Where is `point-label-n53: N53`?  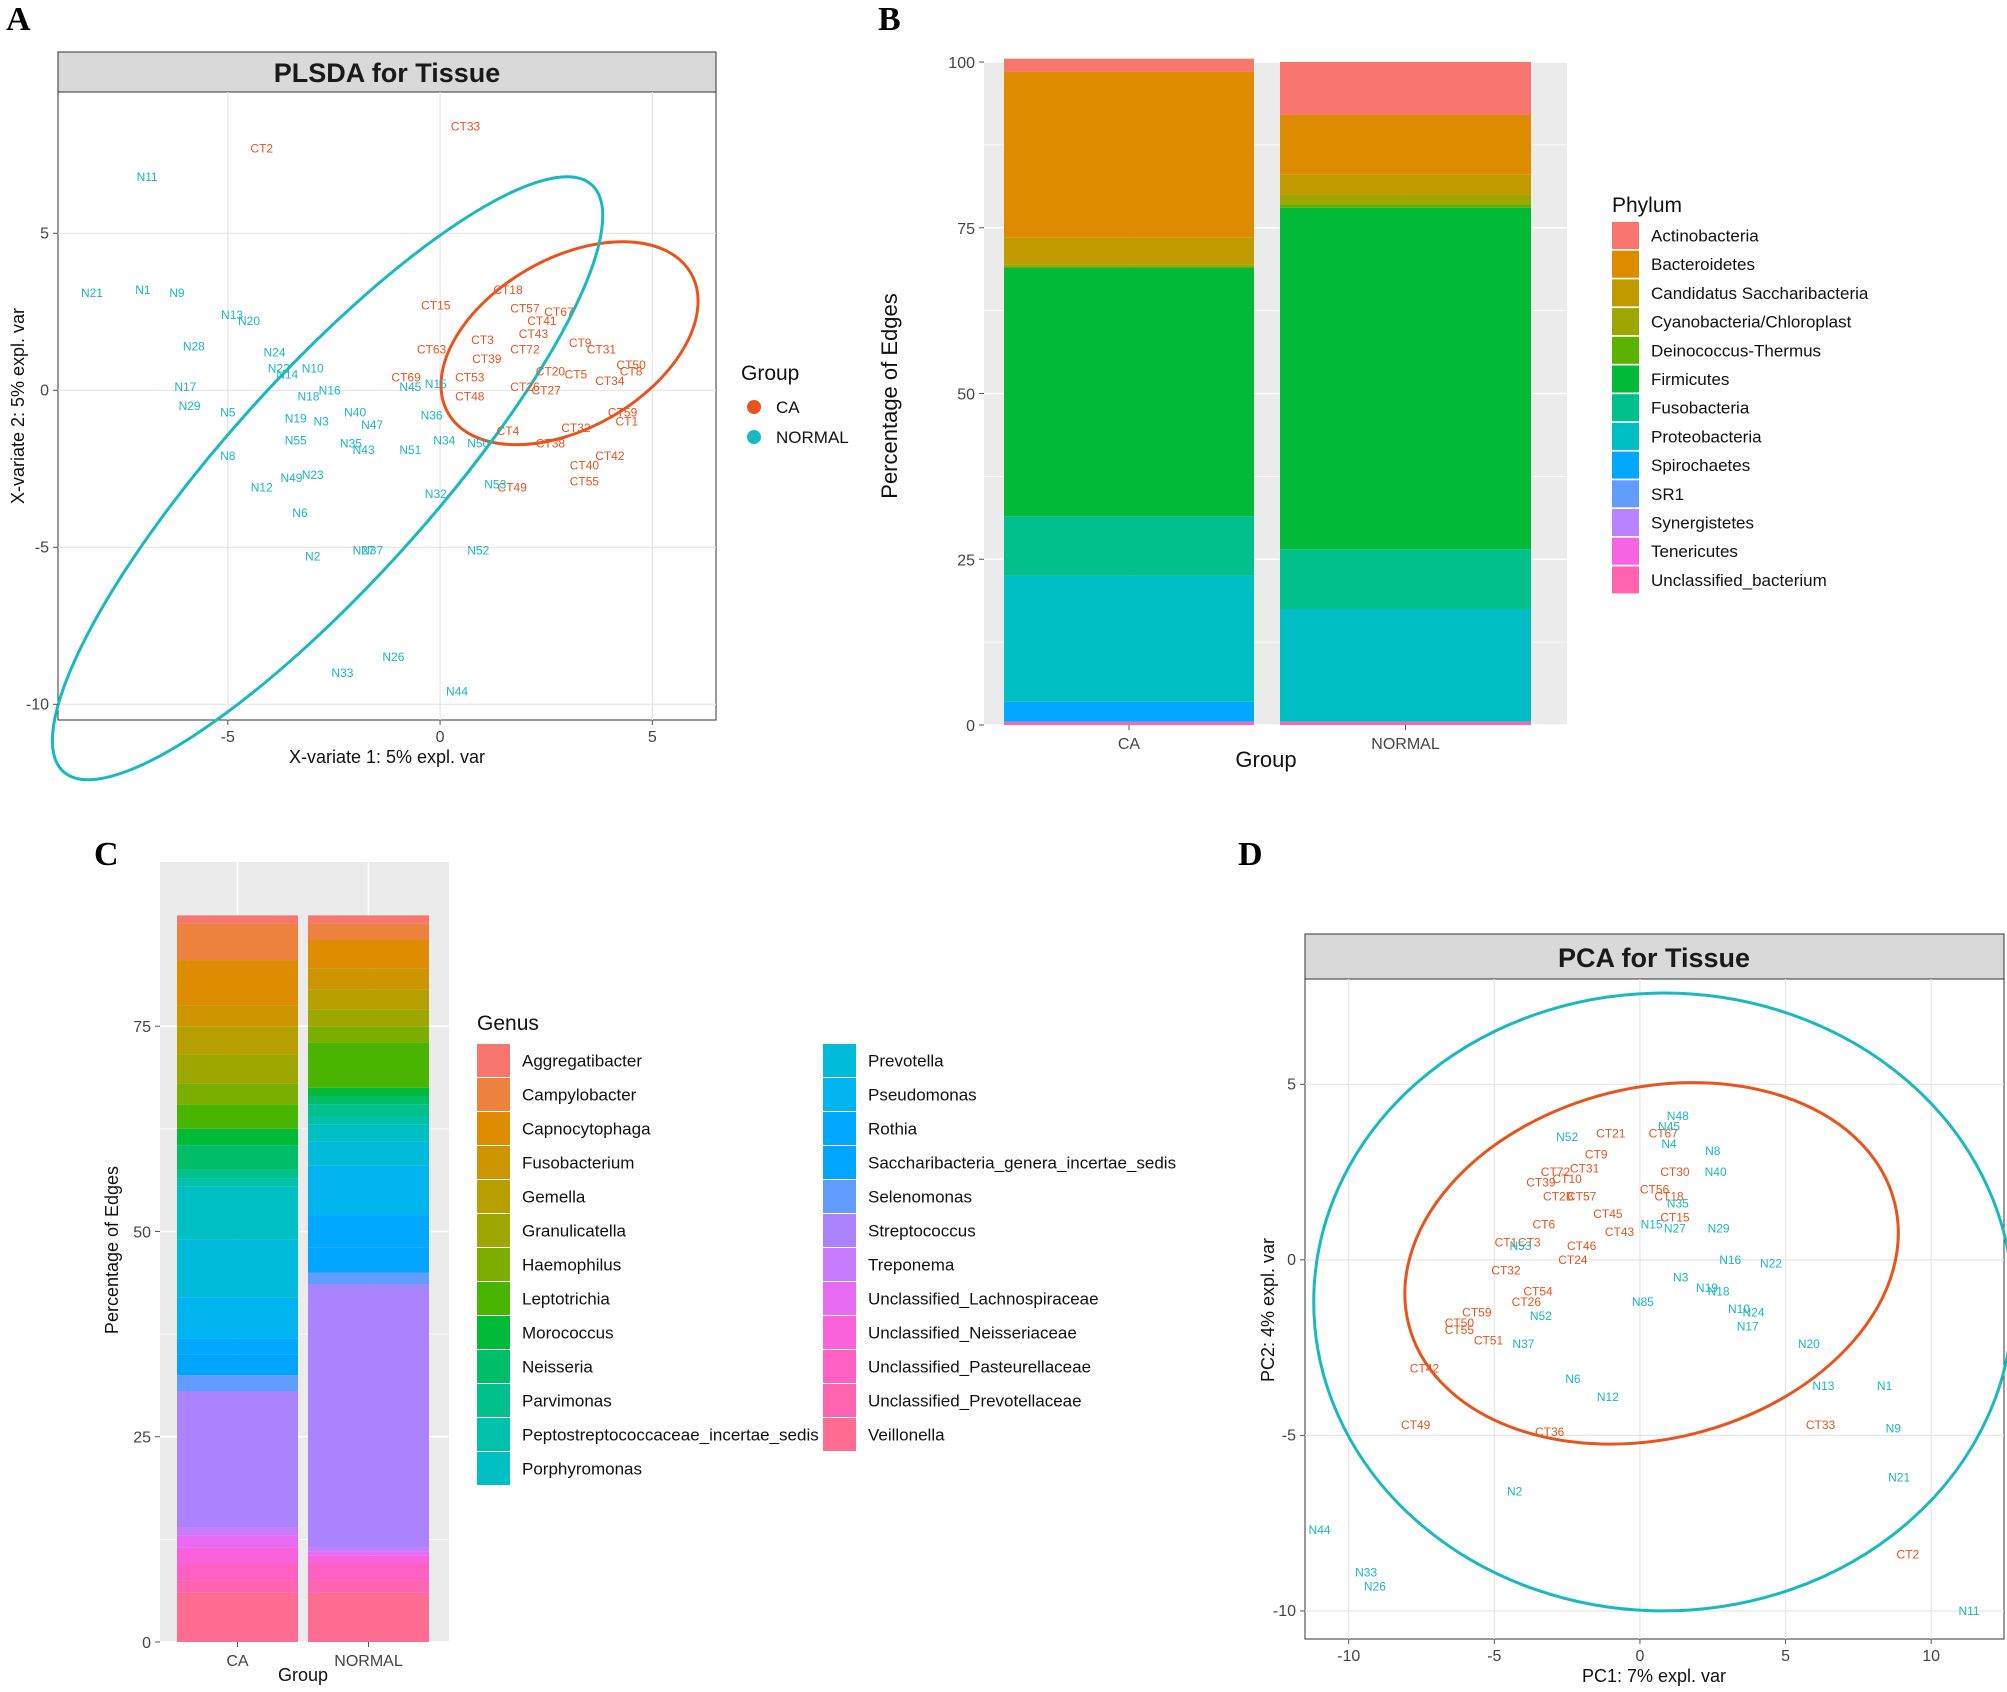
point-label-n53: N53 is located at coordinates (1521, 1246).